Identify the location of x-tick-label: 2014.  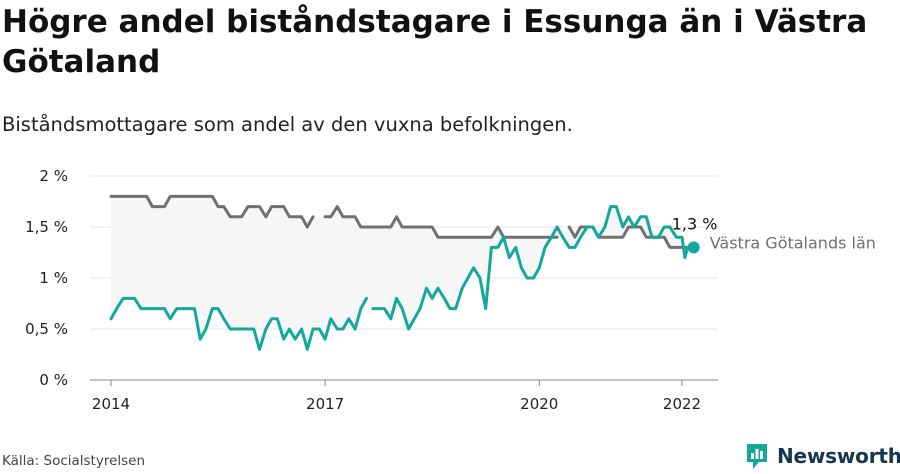
(111, 404).